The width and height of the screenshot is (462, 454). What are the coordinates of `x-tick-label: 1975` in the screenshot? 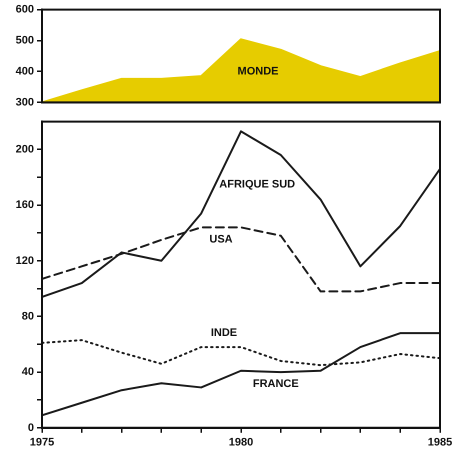 It's located at (42, 442).